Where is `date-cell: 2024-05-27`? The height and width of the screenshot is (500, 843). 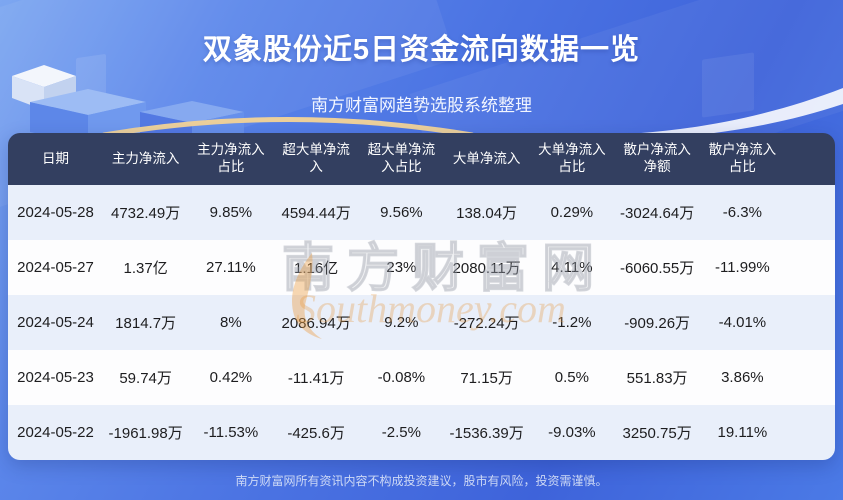 date-cell: 2024-05-27 is located at coordinates (55, 267).